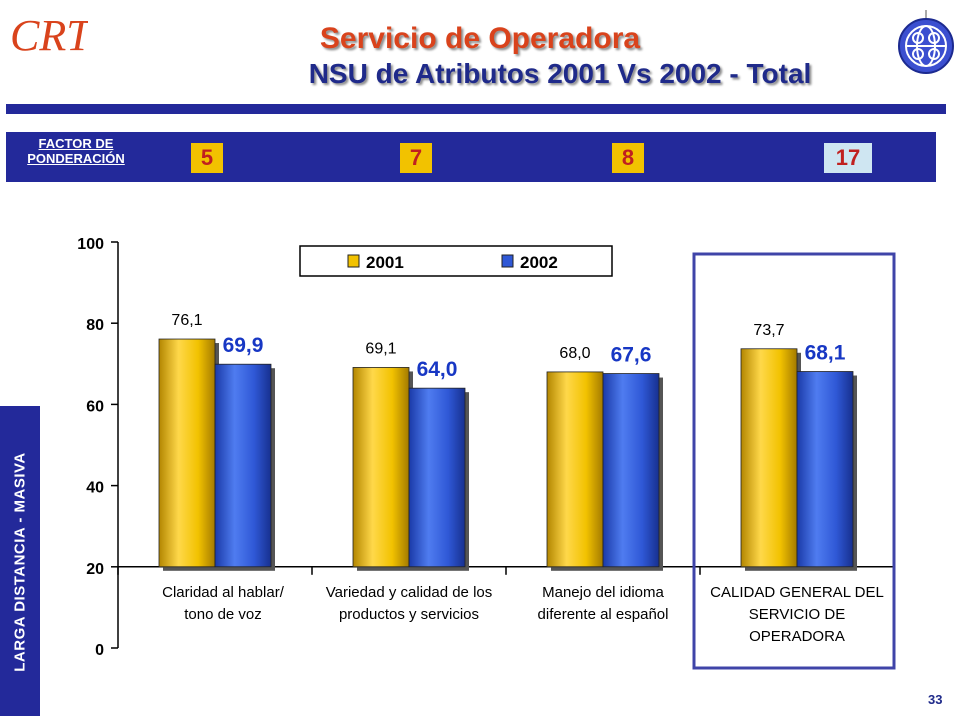 The image size is (960, 720). Describe the element at coordinates (223, 614) in the screenshot. I see `category-label: tono de voz` at that location.